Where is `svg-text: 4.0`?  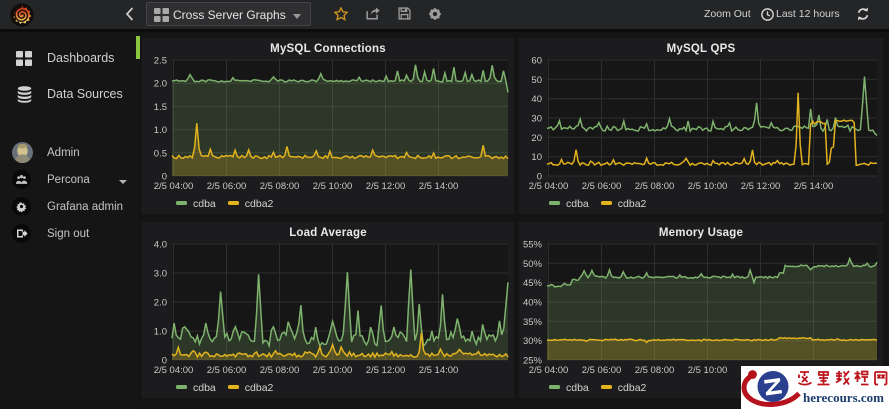
svg-text: 4.0 is located at coordinates (160, 245).